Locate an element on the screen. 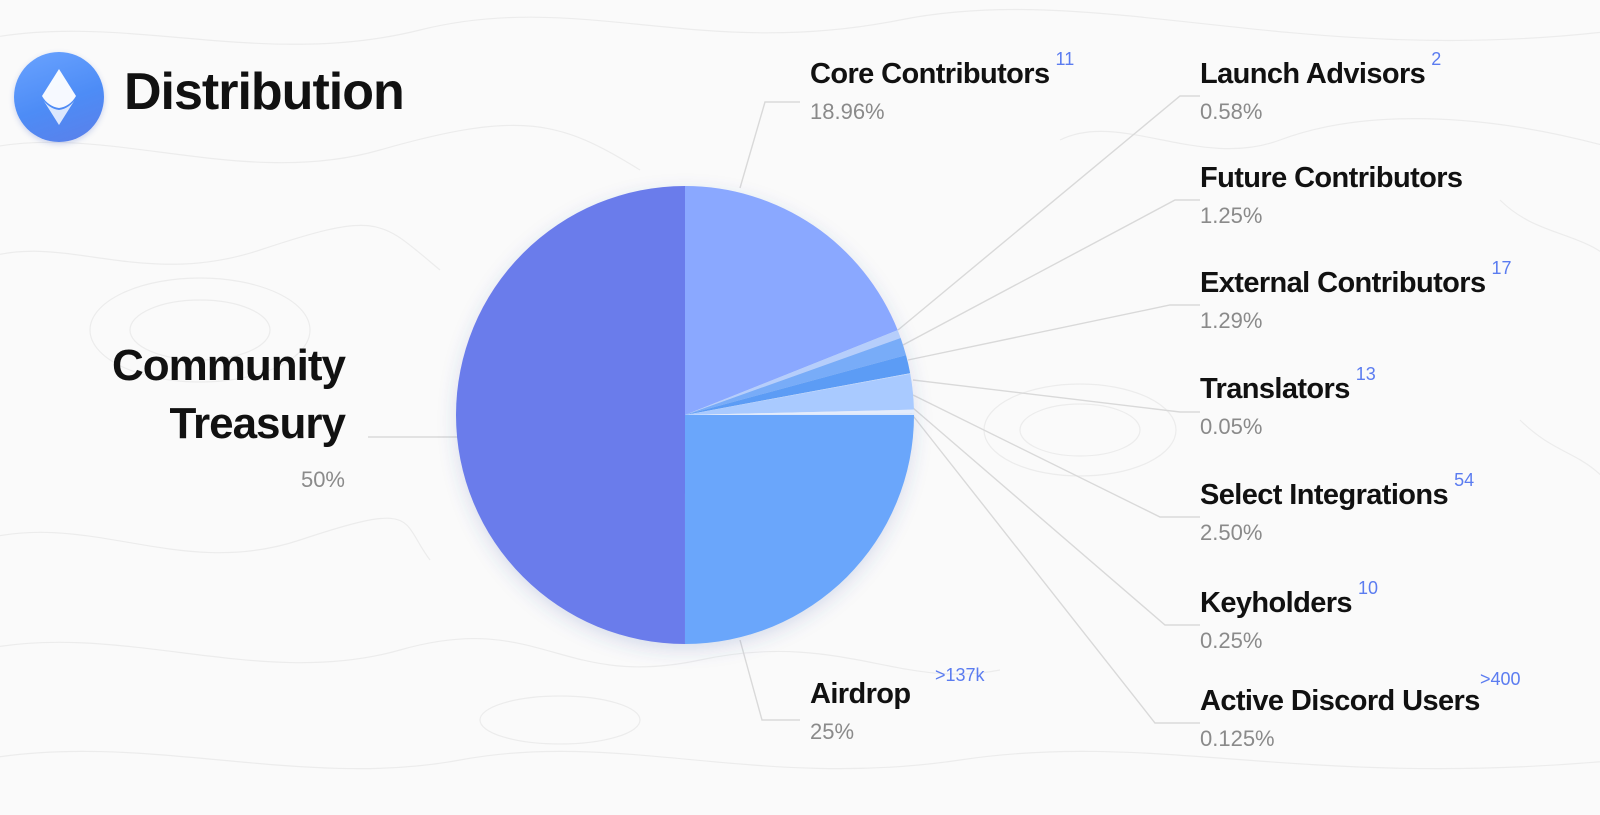 The height and width of the screenshot is (815, 1600). leader-active-discord-users is located at coordinates (1054, 567).